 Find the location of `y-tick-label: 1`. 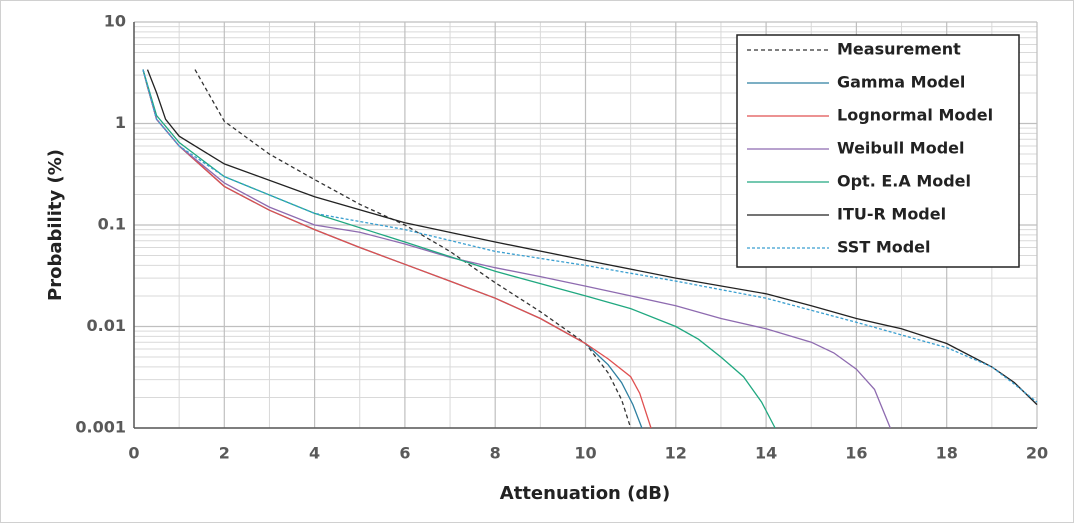

y-tick-label: 1 is located at coordinates (120, 122).